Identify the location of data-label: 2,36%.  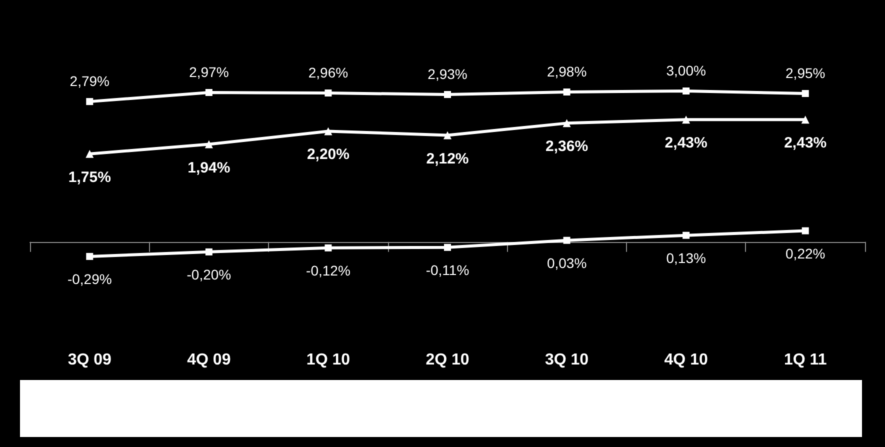
(567, 147).